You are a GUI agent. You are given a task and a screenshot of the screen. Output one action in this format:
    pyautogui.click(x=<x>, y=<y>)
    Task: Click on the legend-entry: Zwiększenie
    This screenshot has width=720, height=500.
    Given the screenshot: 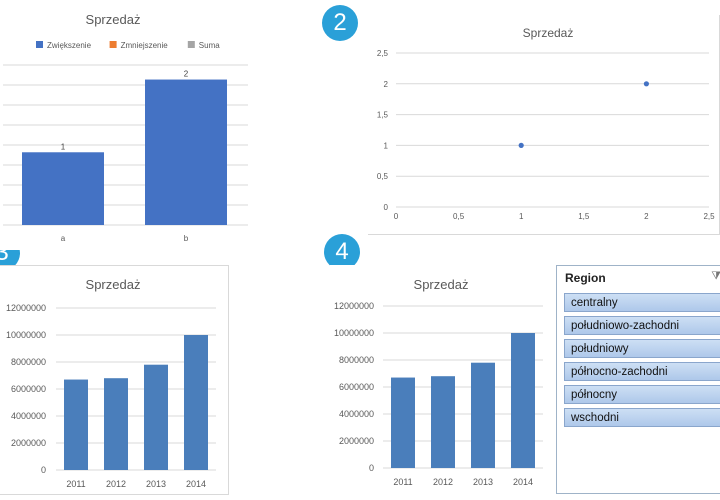 What is the action you would take?
    pyautogui.click(x=69, y=45)
    